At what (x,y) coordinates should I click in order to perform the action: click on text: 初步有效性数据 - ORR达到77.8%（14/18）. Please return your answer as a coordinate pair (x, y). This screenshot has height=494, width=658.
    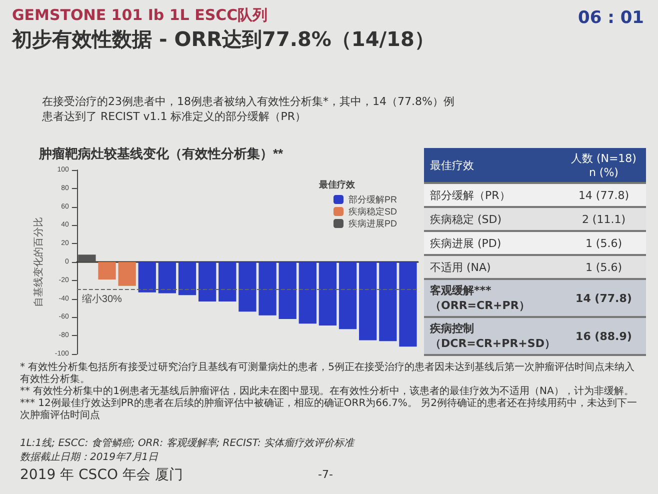
    Looking at the image, I should click on (223, 39).